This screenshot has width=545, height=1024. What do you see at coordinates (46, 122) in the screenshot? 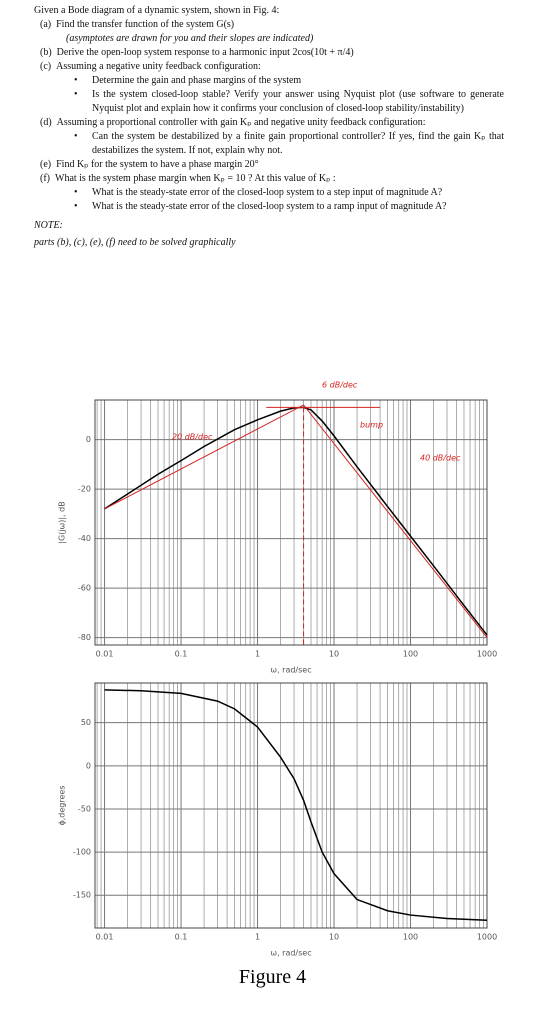
I see `item-label: (d)` at bounding box center [46, 122].